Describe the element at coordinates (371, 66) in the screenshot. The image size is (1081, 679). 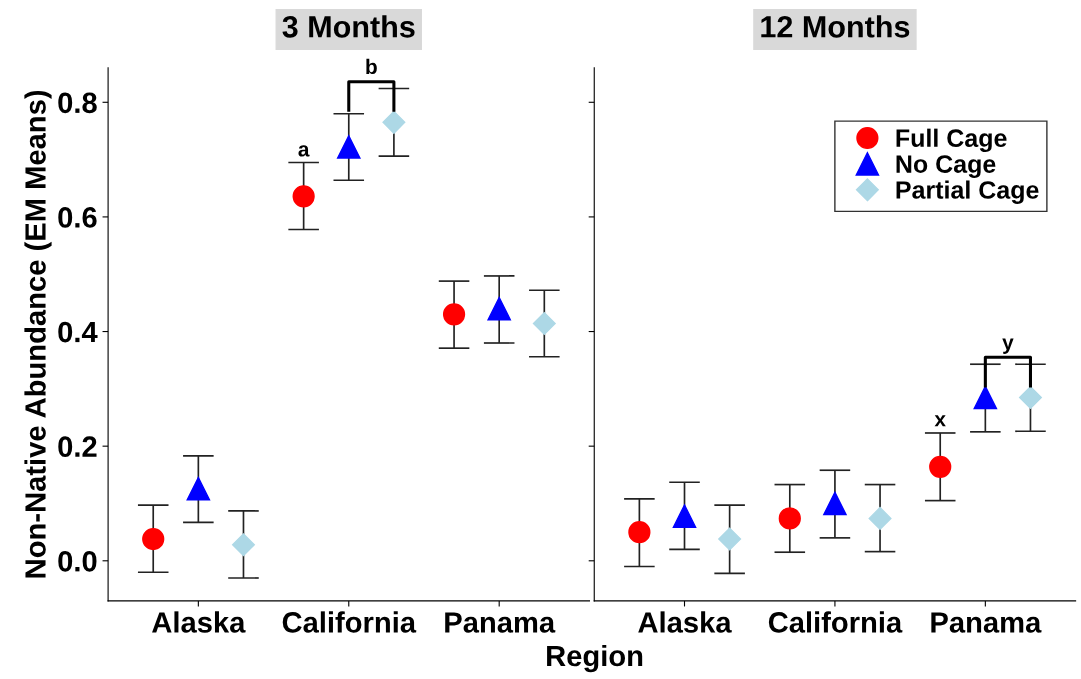
I see `annotation: b` at that location.